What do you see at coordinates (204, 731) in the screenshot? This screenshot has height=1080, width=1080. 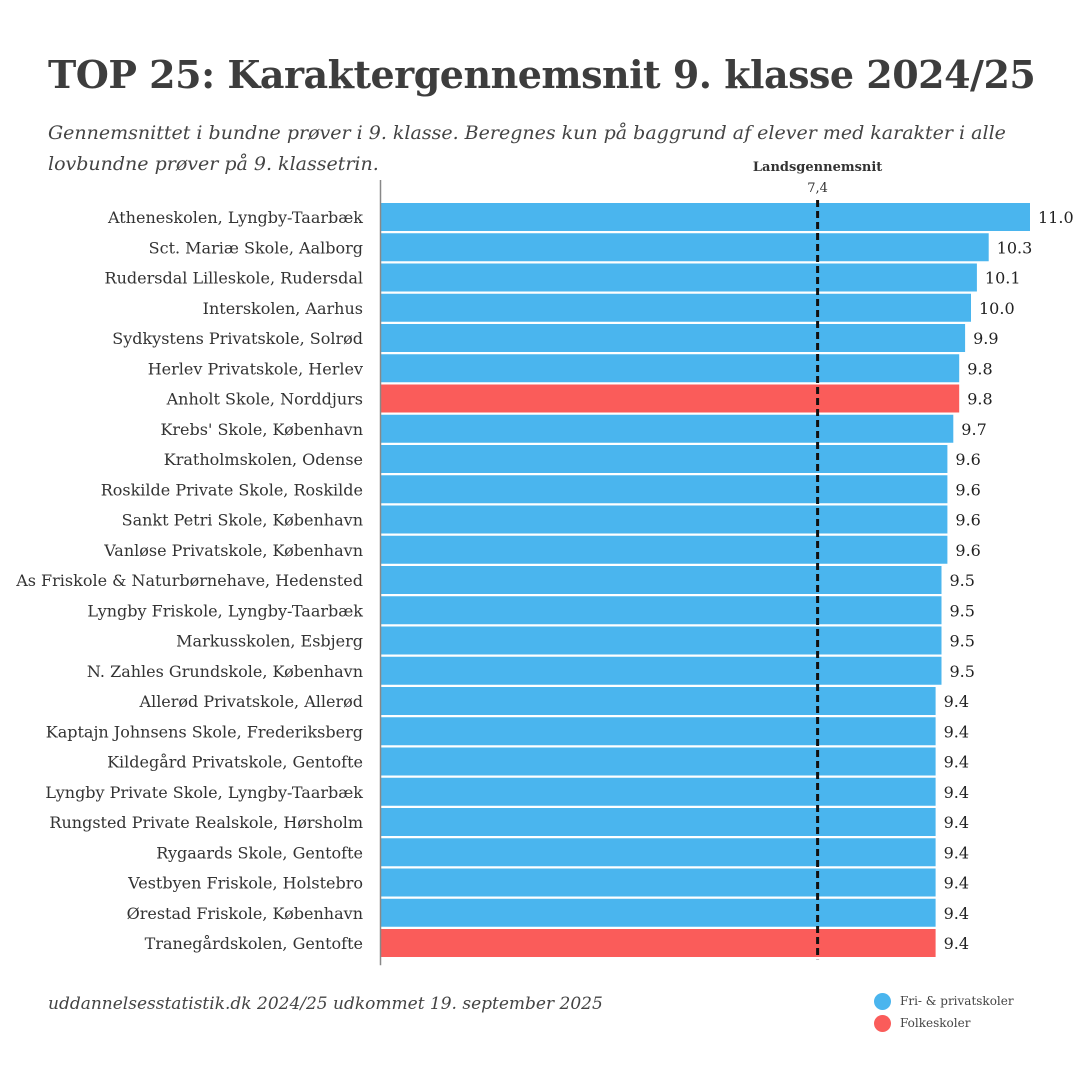 I see `category-label: Kaptajn Johnsens Skole, Frederiksberg` at bounding box center [204, 731].